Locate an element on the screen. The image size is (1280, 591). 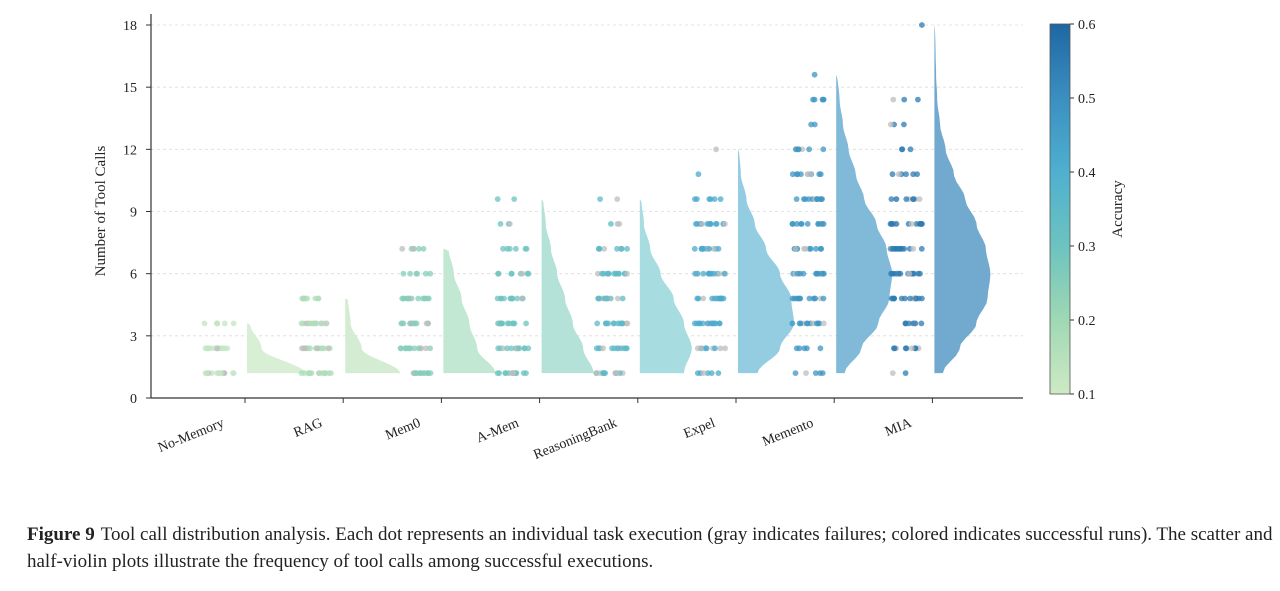
x-tick-label: A-Mem is located at coordinates (497, 431).